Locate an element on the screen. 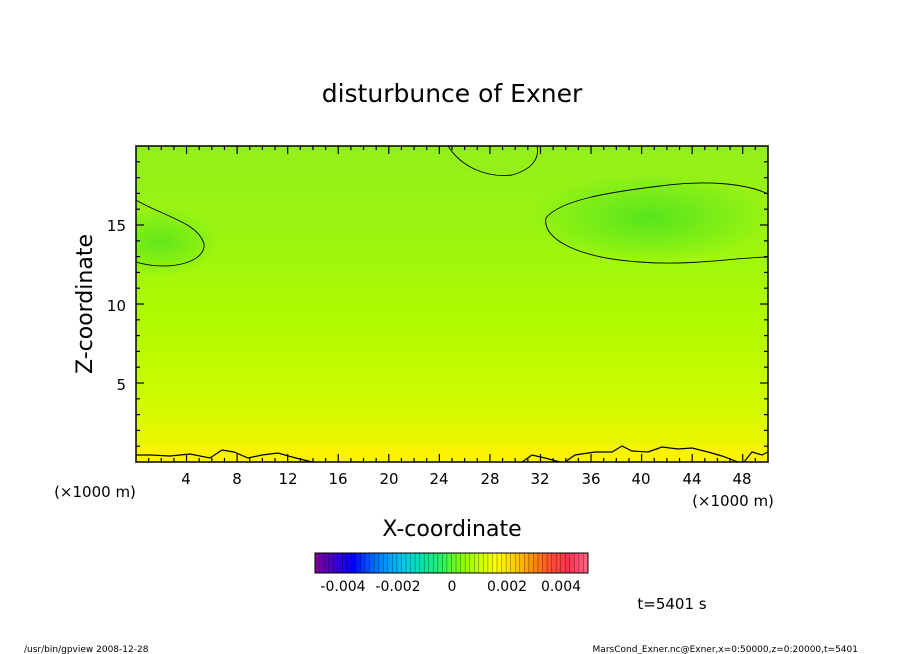 Image resolution: width=904 pixels, height=654 pixels. y-axis-label: Z-coordinate is located at coordinates (85, 304).